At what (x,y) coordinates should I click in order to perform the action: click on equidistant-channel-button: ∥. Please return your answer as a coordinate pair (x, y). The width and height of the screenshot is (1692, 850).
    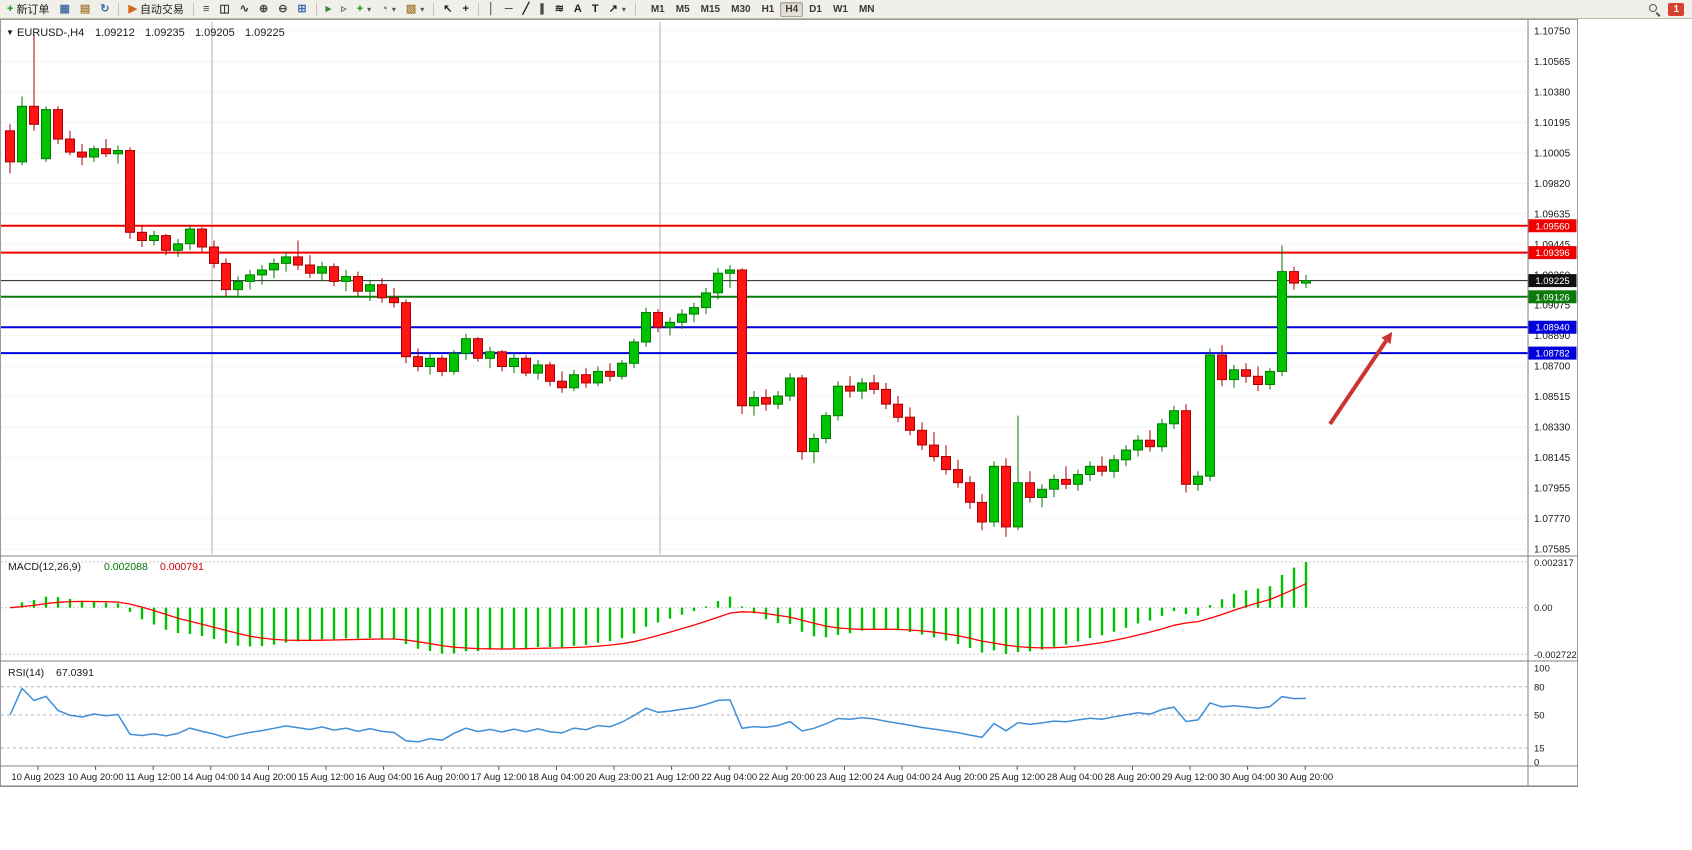
    Looking at the image, I should click on (542, 9).